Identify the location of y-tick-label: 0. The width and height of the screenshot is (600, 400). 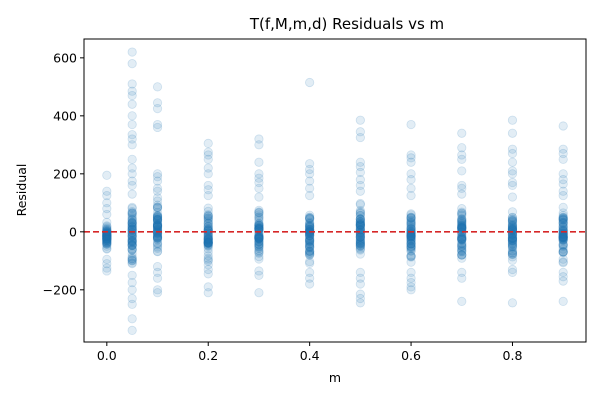
(73, 231).